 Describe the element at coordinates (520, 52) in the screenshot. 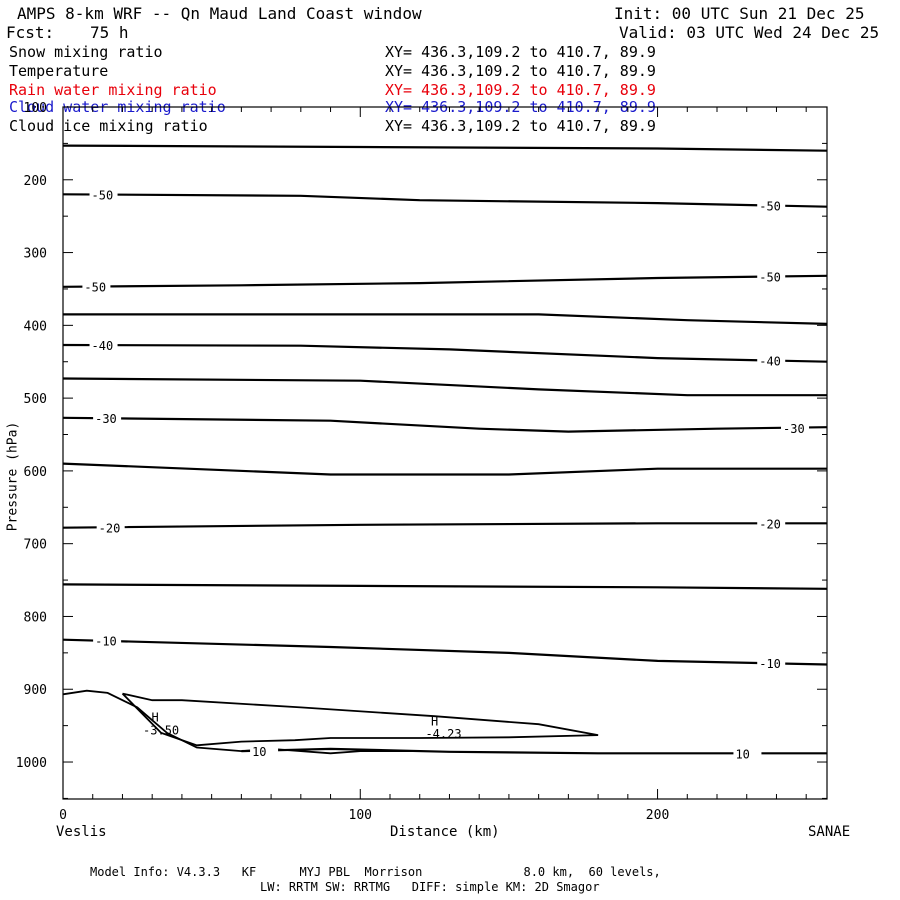

I see `field-xy-snow: XY= 436.3,109.2 to 410.7, 89.9` at that location.